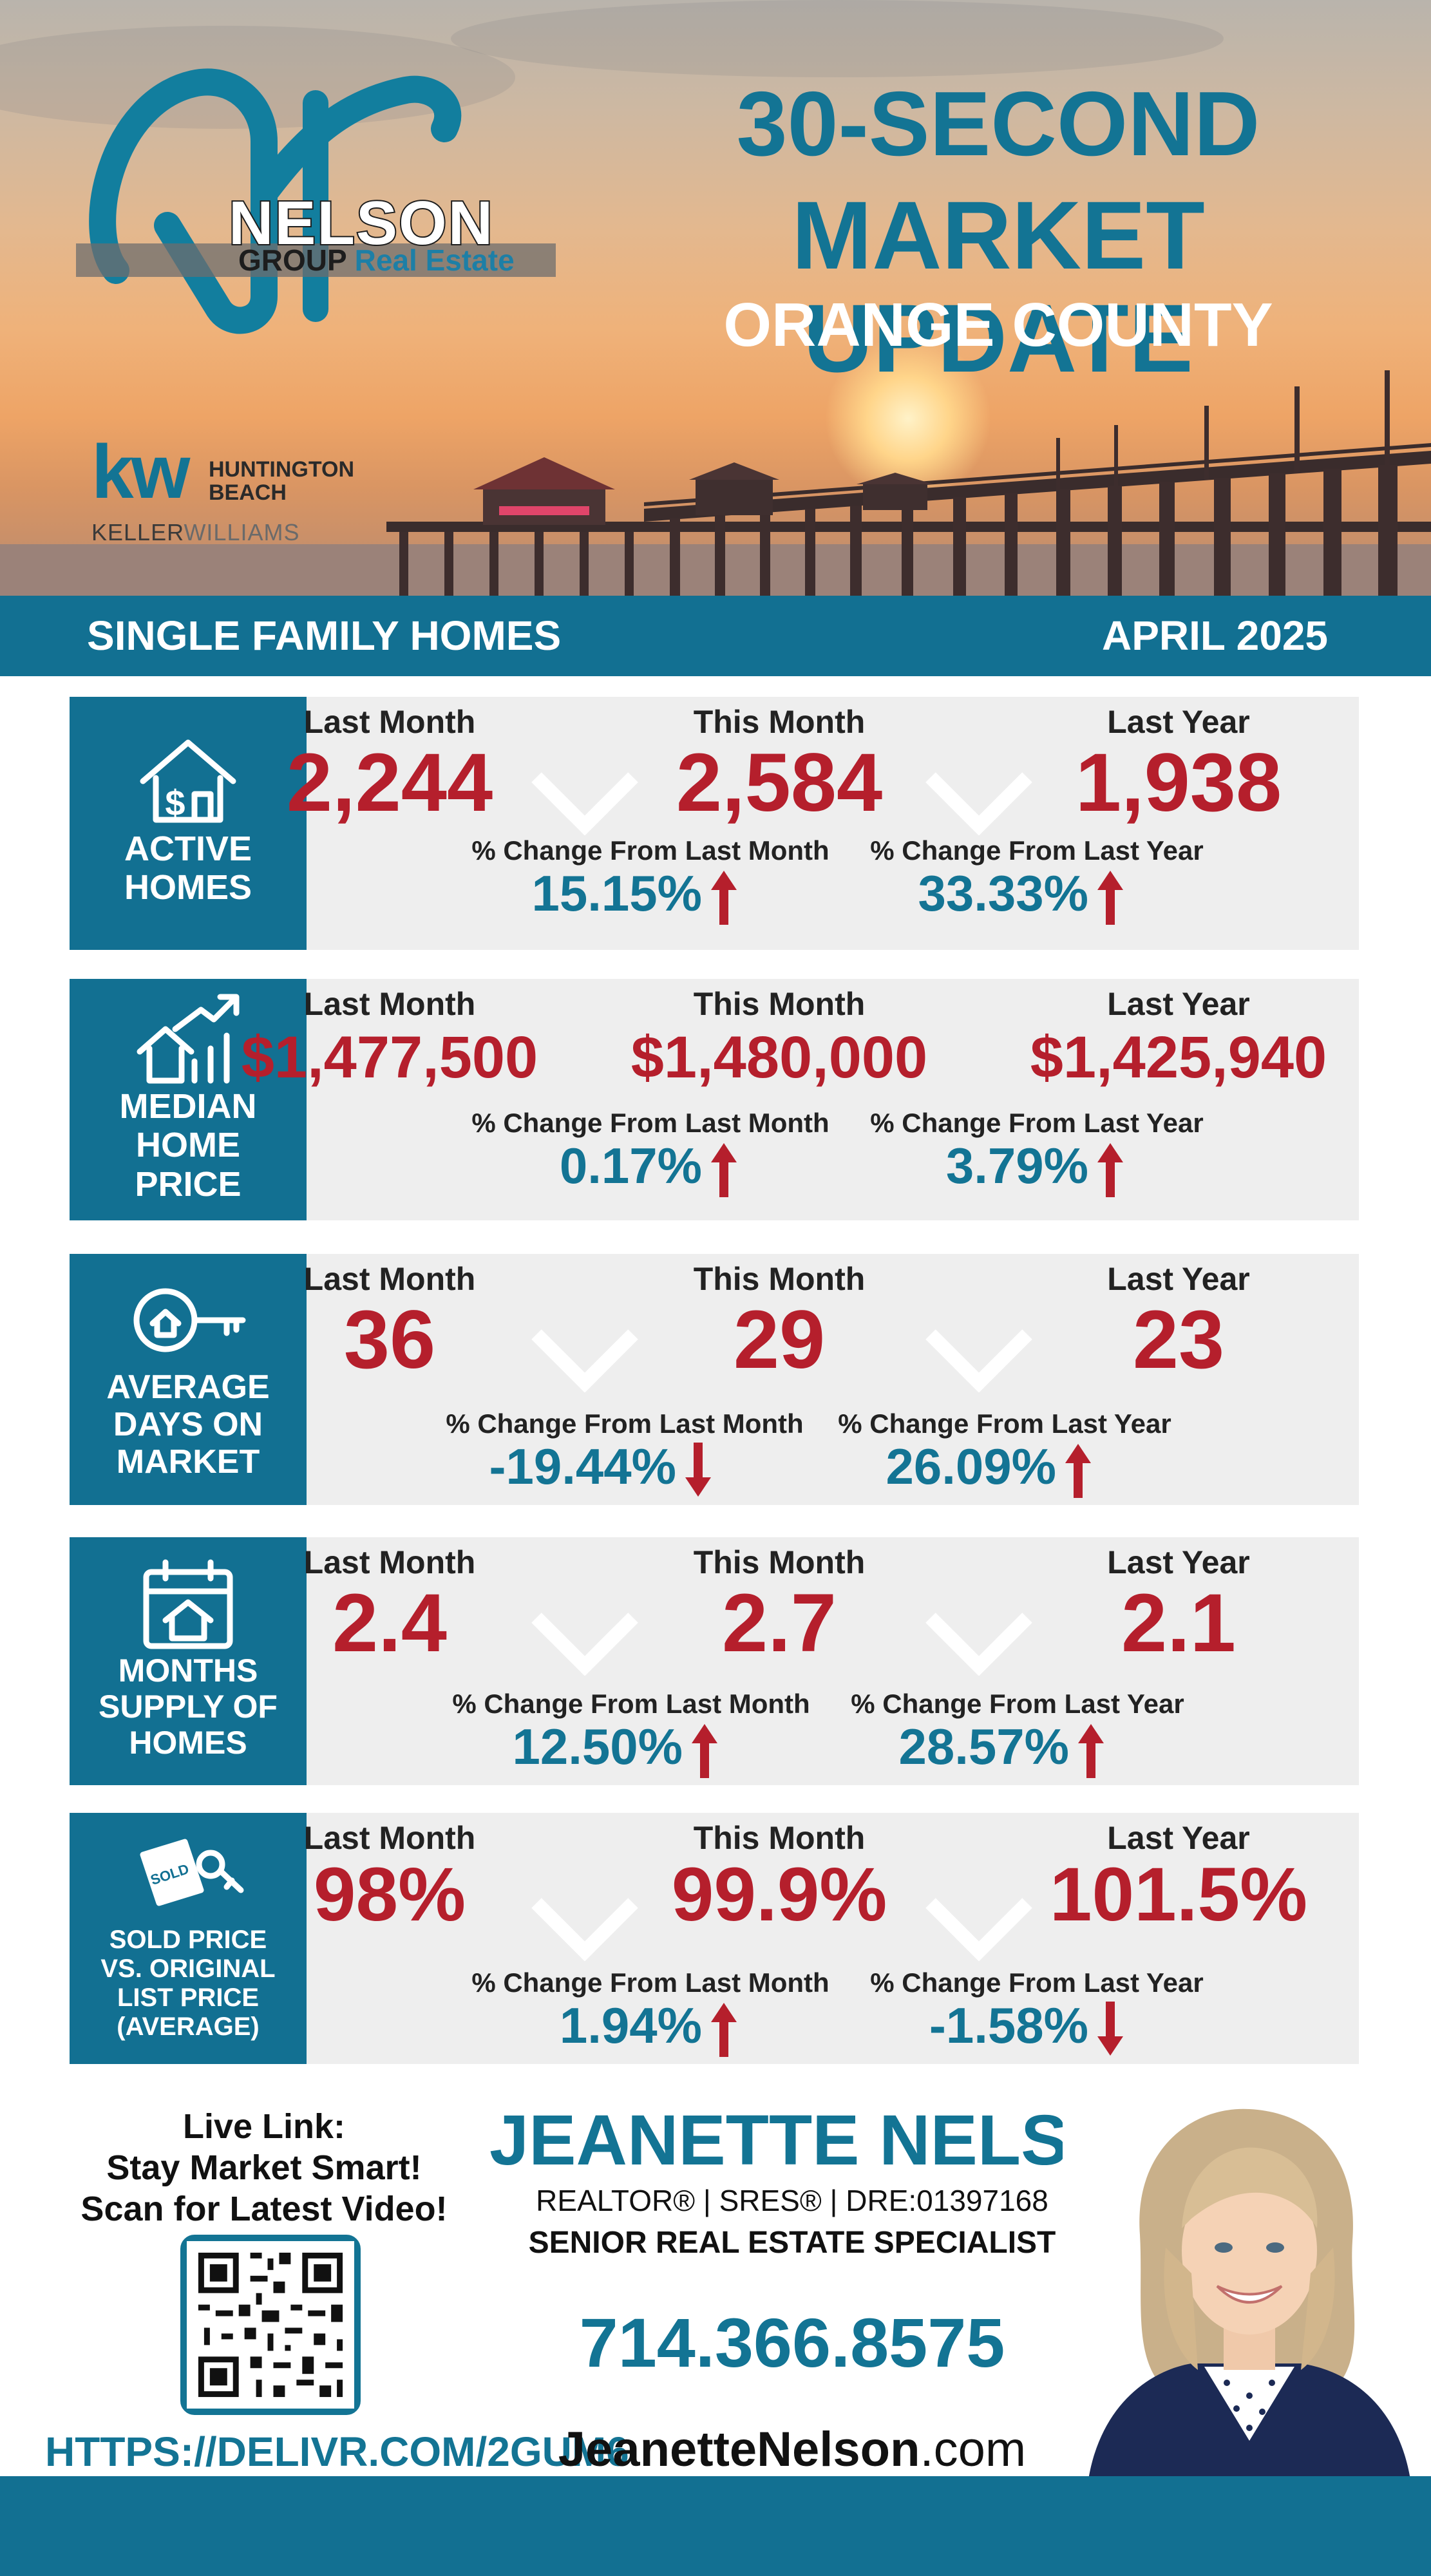  I want to click on agent-credentials: REALTOR® | SRES® | DRE:01397168, so click(792, 2200).